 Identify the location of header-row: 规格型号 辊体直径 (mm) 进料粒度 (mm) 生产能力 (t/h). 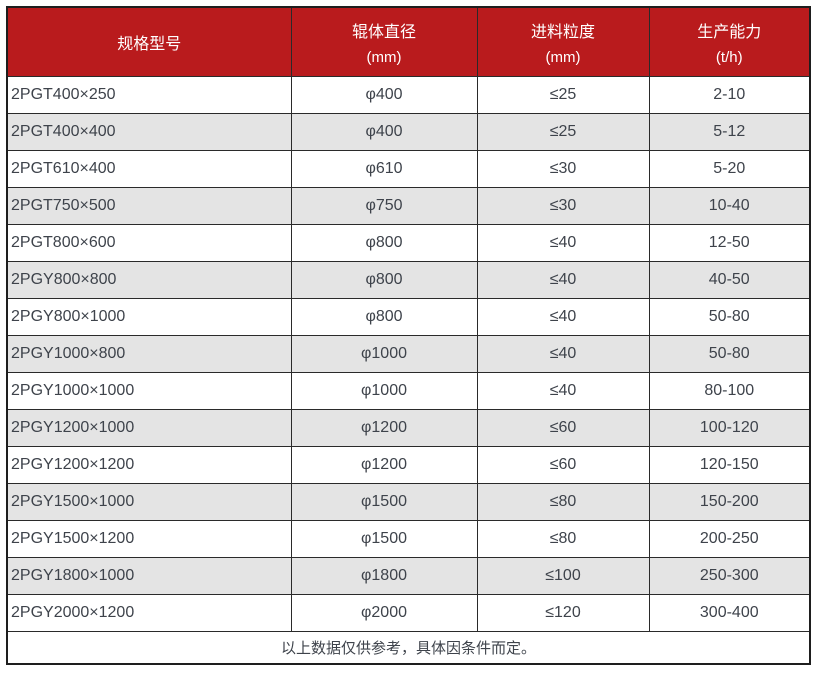
(408, 41).